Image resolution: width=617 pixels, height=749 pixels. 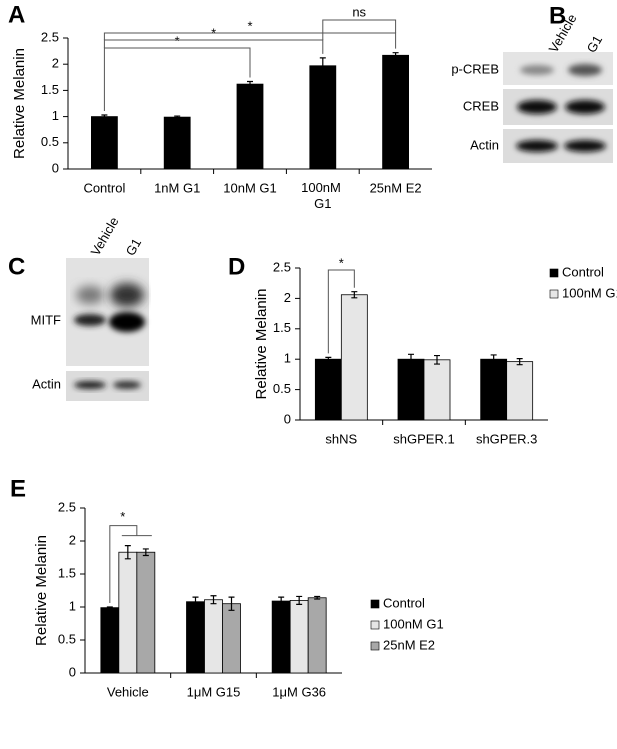 What do you see at coordinates (128, 691) in the screenshot?
I see `x-tick-label: Vehicle` at bounding box center [128, 691].